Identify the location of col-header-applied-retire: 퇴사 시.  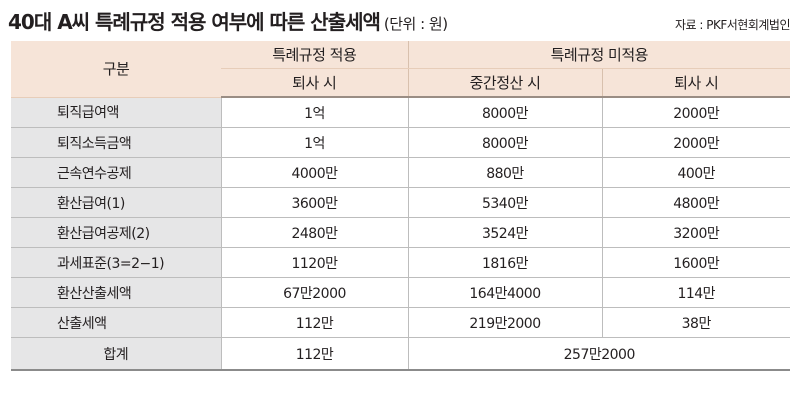
(315, 83).